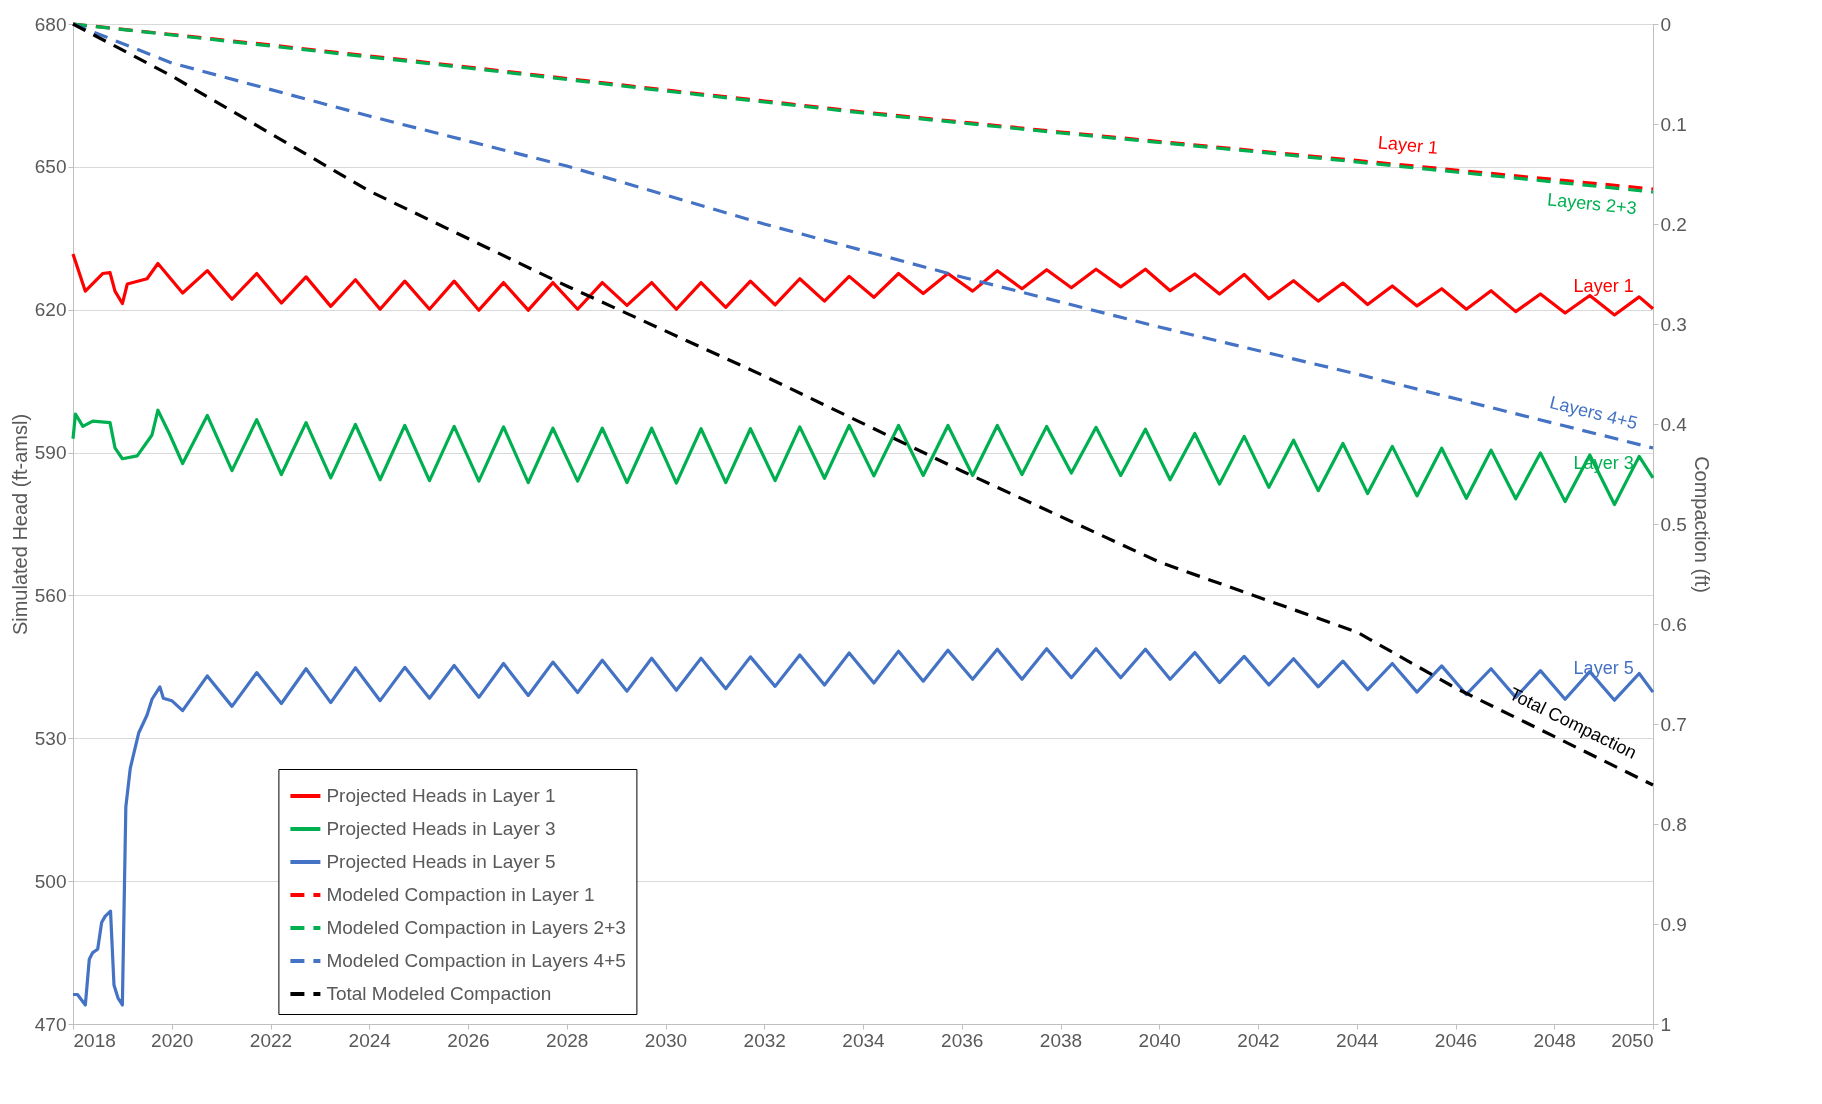  I want to click on y2-axis-title: Compaction (ft), so click(1701, 524).